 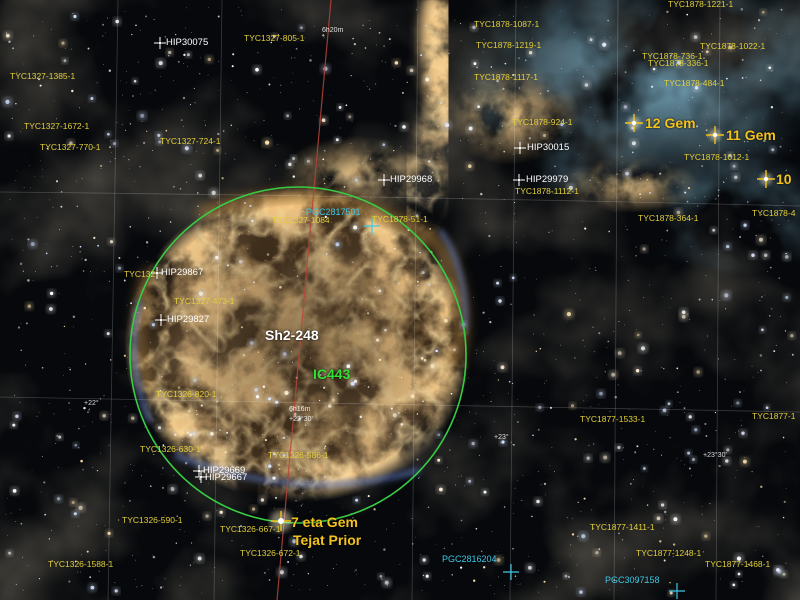 What do you see at coordinates (694, 83) in the screenshot?
I see `tyc-star-label: TYC1878-484-1` at bounding box center [694, 83].